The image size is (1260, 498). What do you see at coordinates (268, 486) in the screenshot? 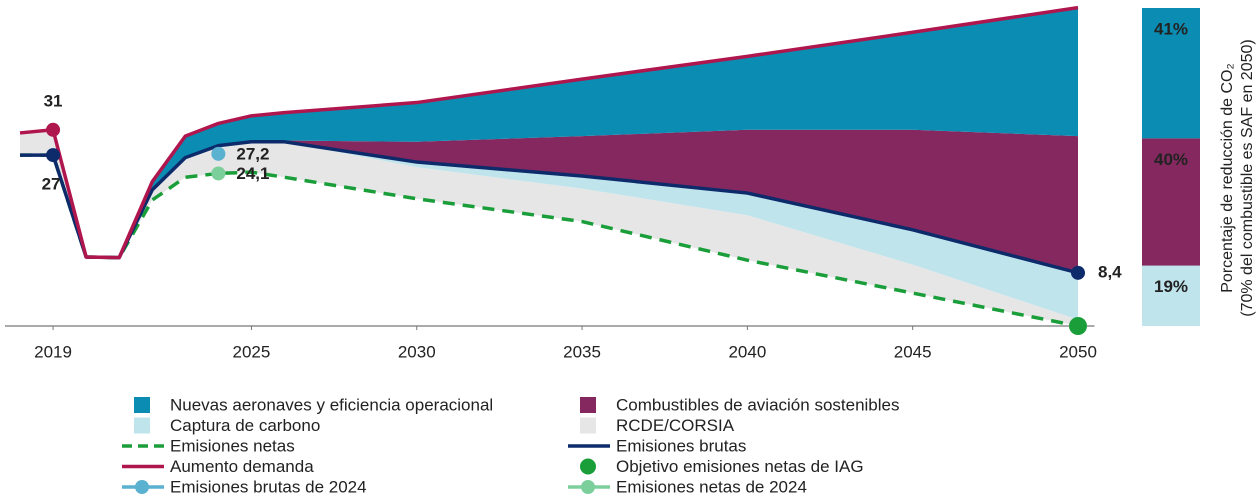
I see `legend-label: Emisiones brutas de 2024` at bounding box center [268, 486].